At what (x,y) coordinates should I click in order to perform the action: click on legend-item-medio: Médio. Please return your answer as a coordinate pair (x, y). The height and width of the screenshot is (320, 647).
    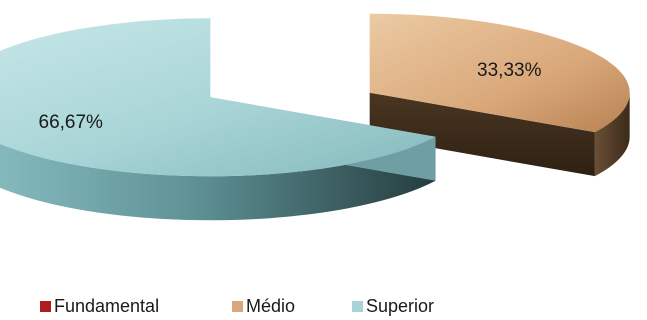
    Looking at the image, I should click on (263, 306).